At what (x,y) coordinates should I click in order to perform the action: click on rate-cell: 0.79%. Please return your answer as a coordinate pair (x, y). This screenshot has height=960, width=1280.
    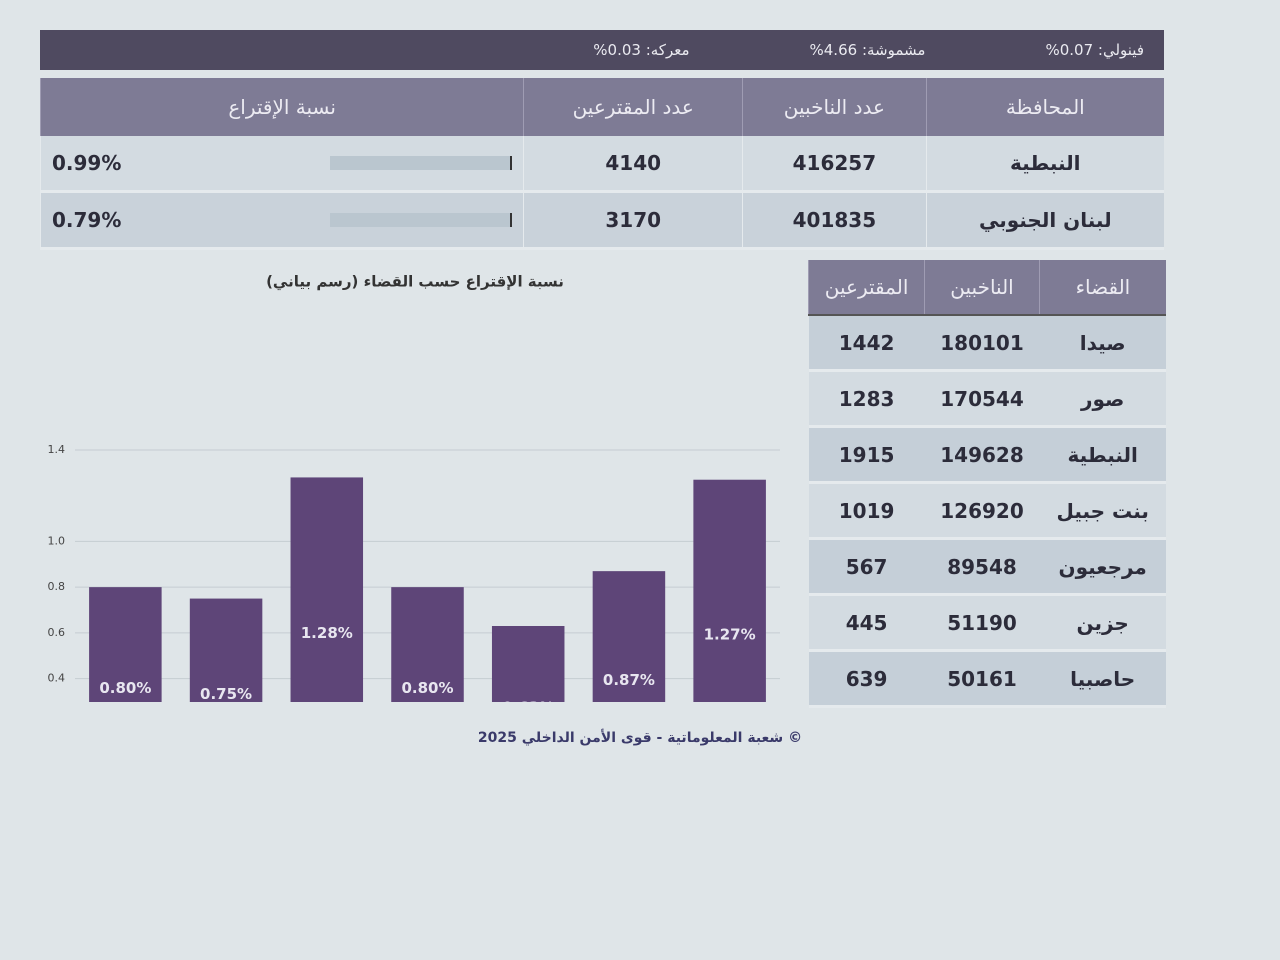
    Looking at the image, I should click on (282, 220).